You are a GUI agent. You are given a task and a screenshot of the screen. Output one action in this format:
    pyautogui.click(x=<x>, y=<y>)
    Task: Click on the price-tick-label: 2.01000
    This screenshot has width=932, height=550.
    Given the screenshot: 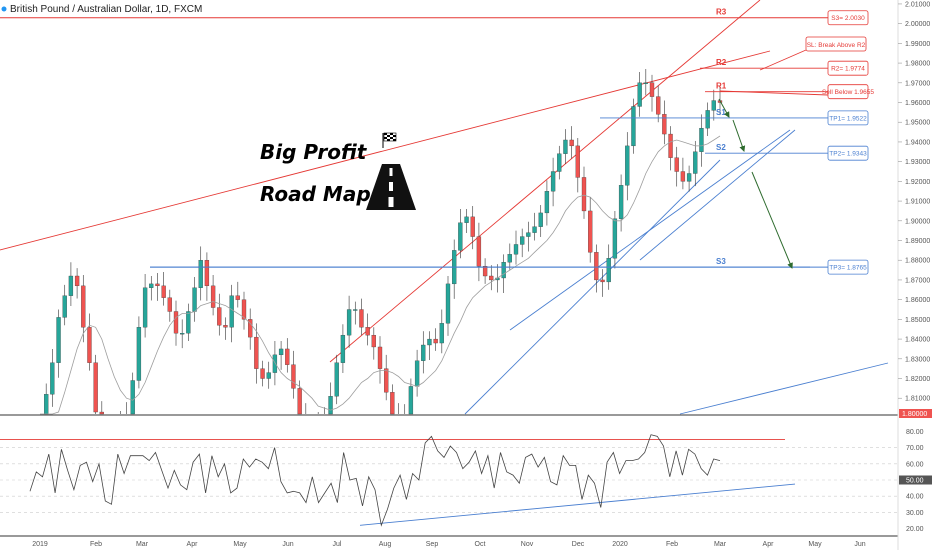 What is the action you would take?
    pyautogui.click(x=917, y=4)
    